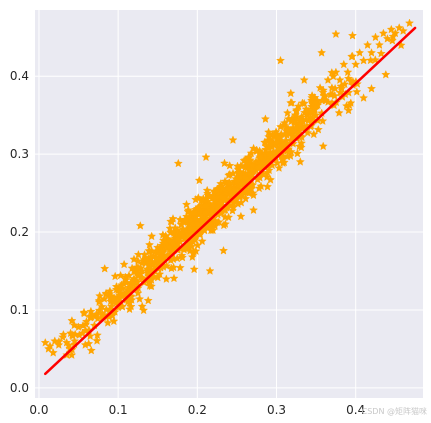 The width and height of the screenshot is (431, 423). I want to click on y-tick-label: 0.4, so click(19, 76).